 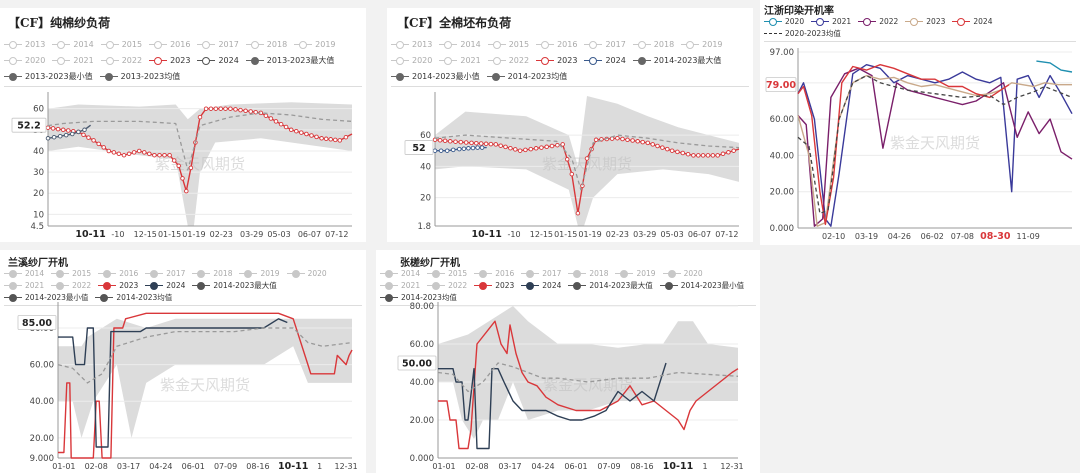 I want to click on x-tick-label: 02-08, so click(x=476, y=466).